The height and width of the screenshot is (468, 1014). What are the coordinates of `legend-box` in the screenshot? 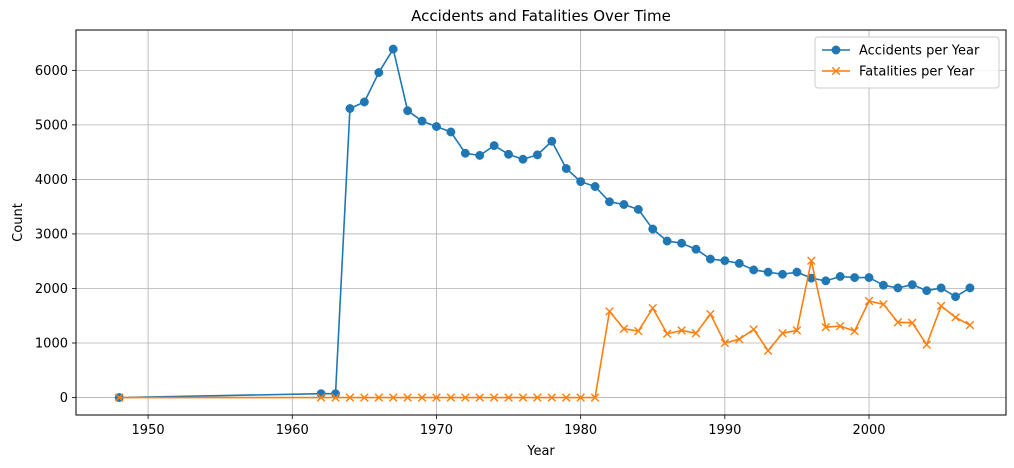 It's located at (907, 62).